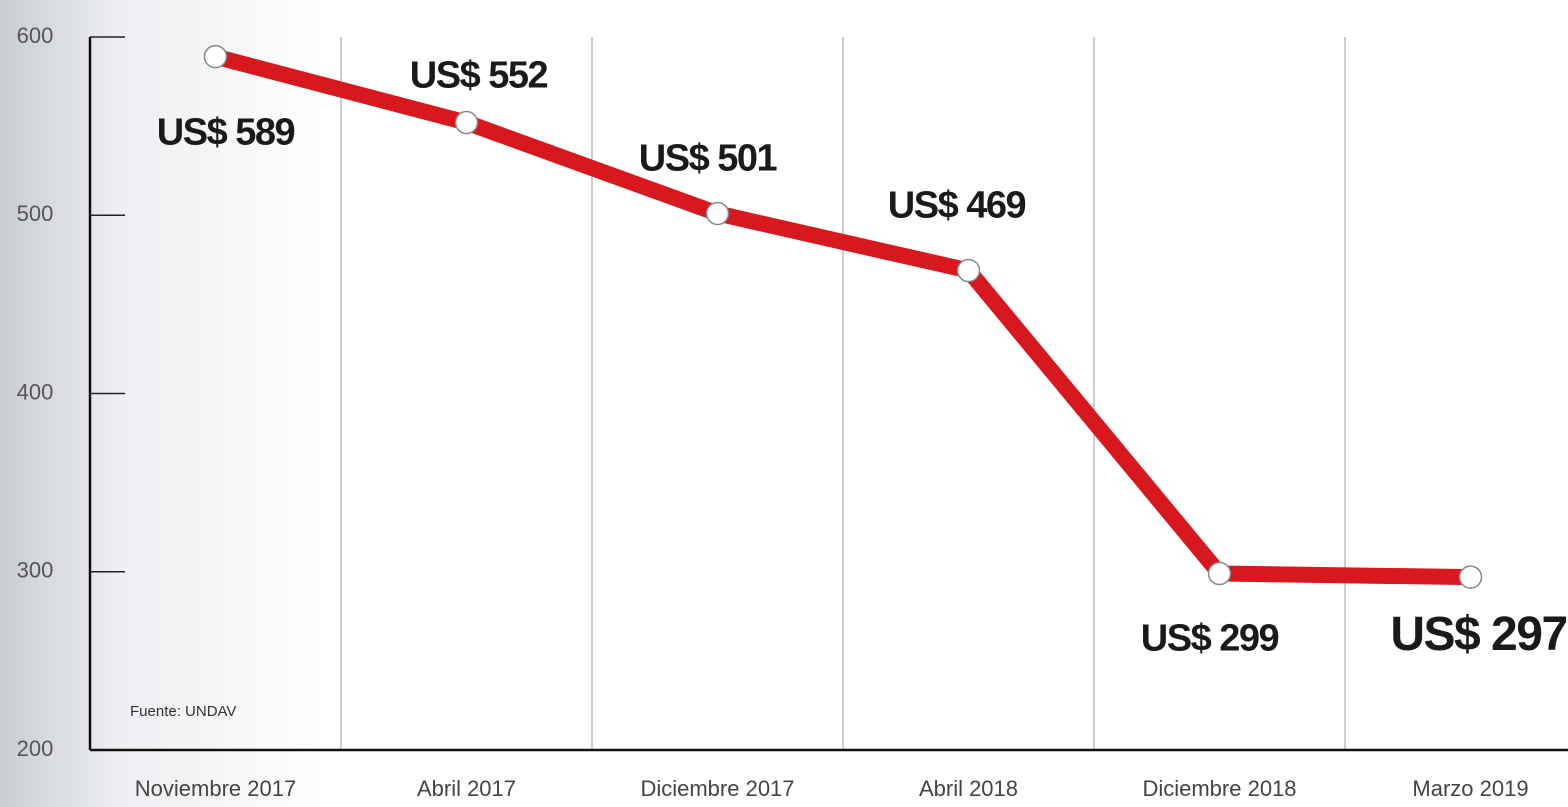 This screenshot has height=807, width=1568. What do you see at coordinates (35, 213) in the screenshot?
I see `y-tick-label: 500` at bounding box center [35, 213].